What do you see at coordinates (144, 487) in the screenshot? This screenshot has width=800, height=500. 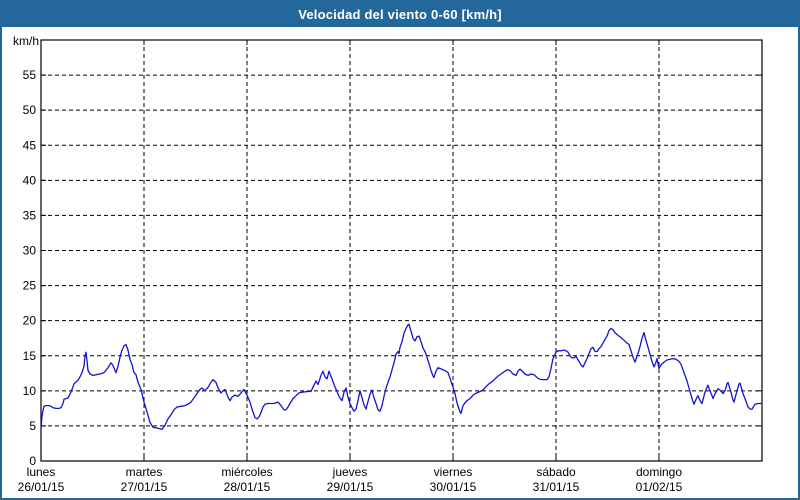 I see `x-day-date-label: 27/01/15` at bounding box center [144, 487].